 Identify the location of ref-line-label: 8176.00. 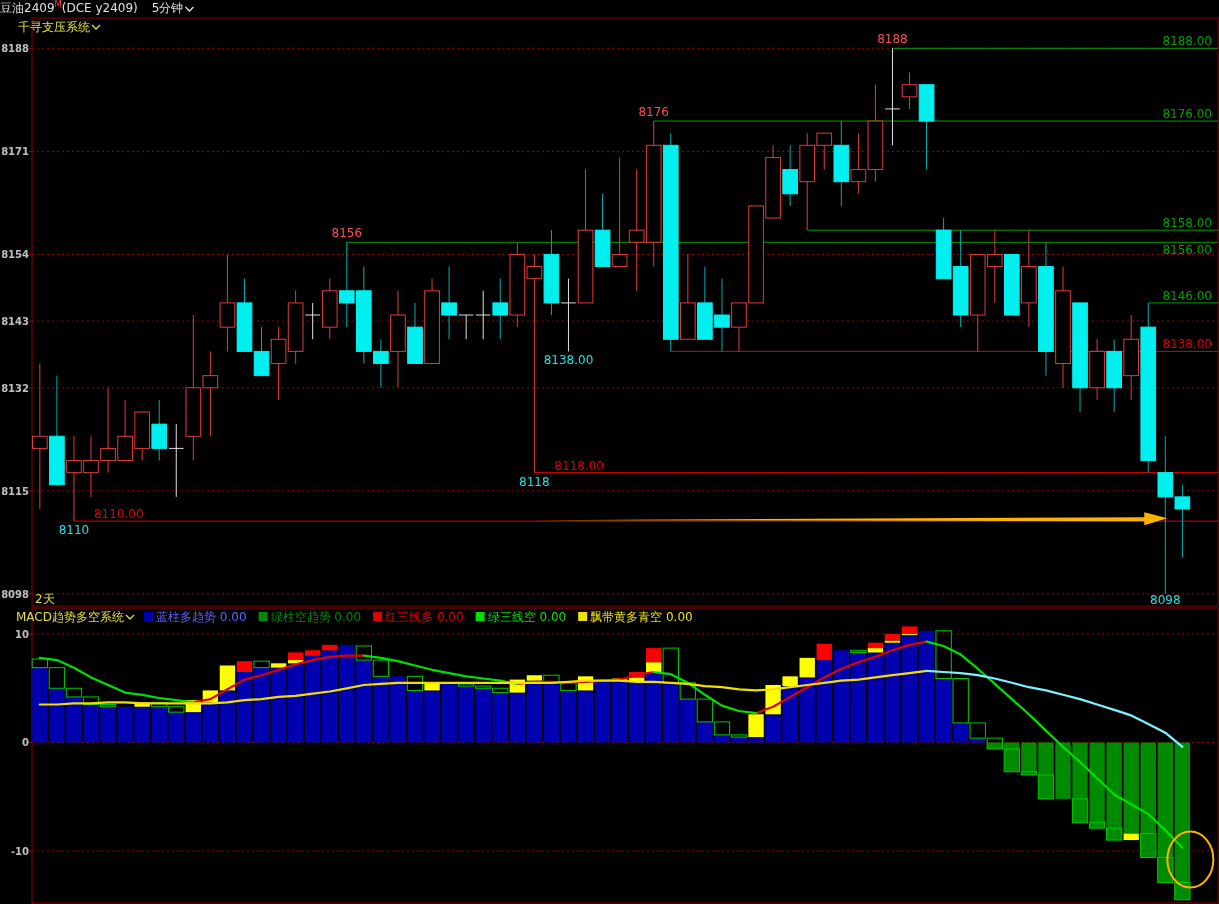
(1187, 114).